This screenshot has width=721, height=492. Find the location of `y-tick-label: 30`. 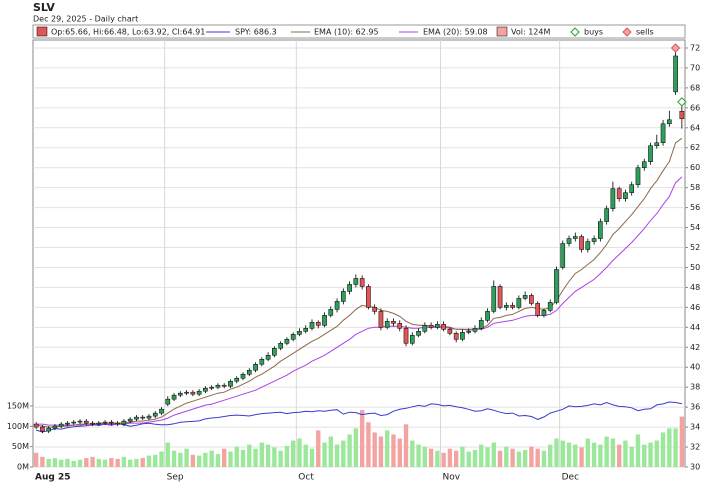

y-tick-label: 30 is located at coordinates (695, 467).